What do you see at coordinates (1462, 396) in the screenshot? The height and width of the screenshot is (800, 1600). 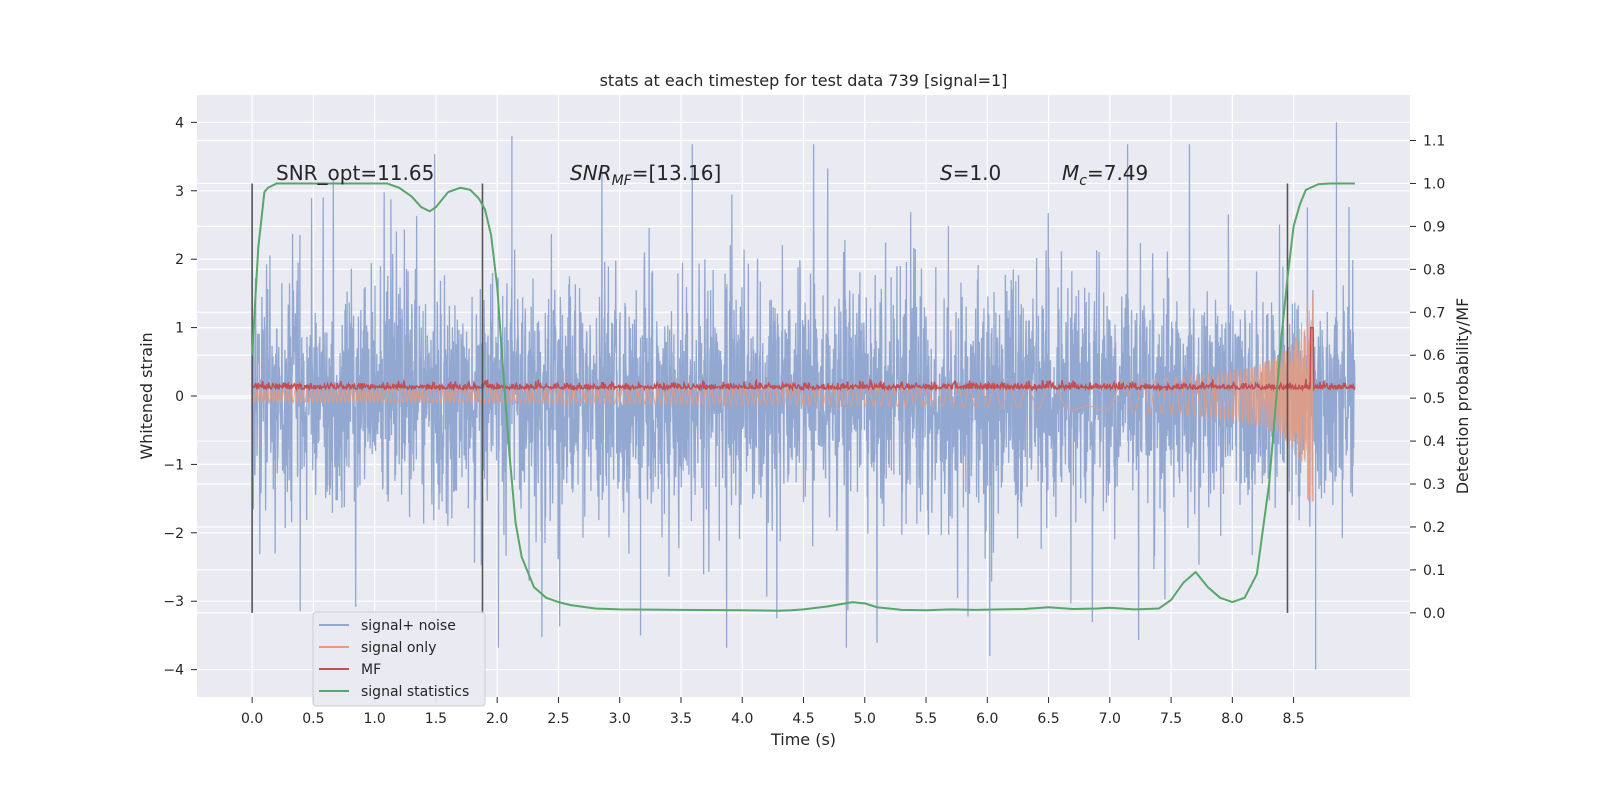 I see `y-axis-label-right: Detection probability/MF` at bounding box center [1462, 396].